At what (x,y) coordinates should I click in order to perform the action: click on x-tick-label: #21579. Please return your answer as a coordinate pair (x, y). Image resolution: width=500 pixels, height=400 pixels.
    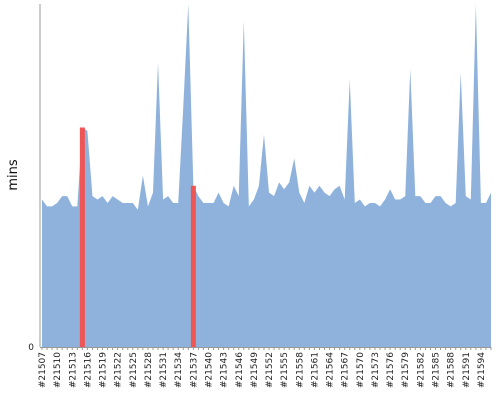
    Looking at the image, I should click on (406, 370).